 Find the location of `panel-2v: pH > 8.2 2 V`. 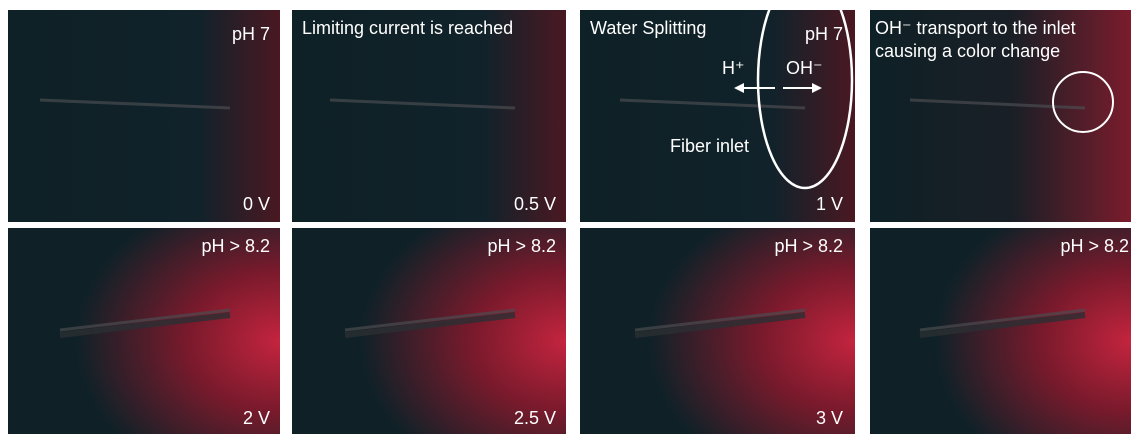

panel-2v: pH > 8.2 2 V is located at coordinates (144, 331).